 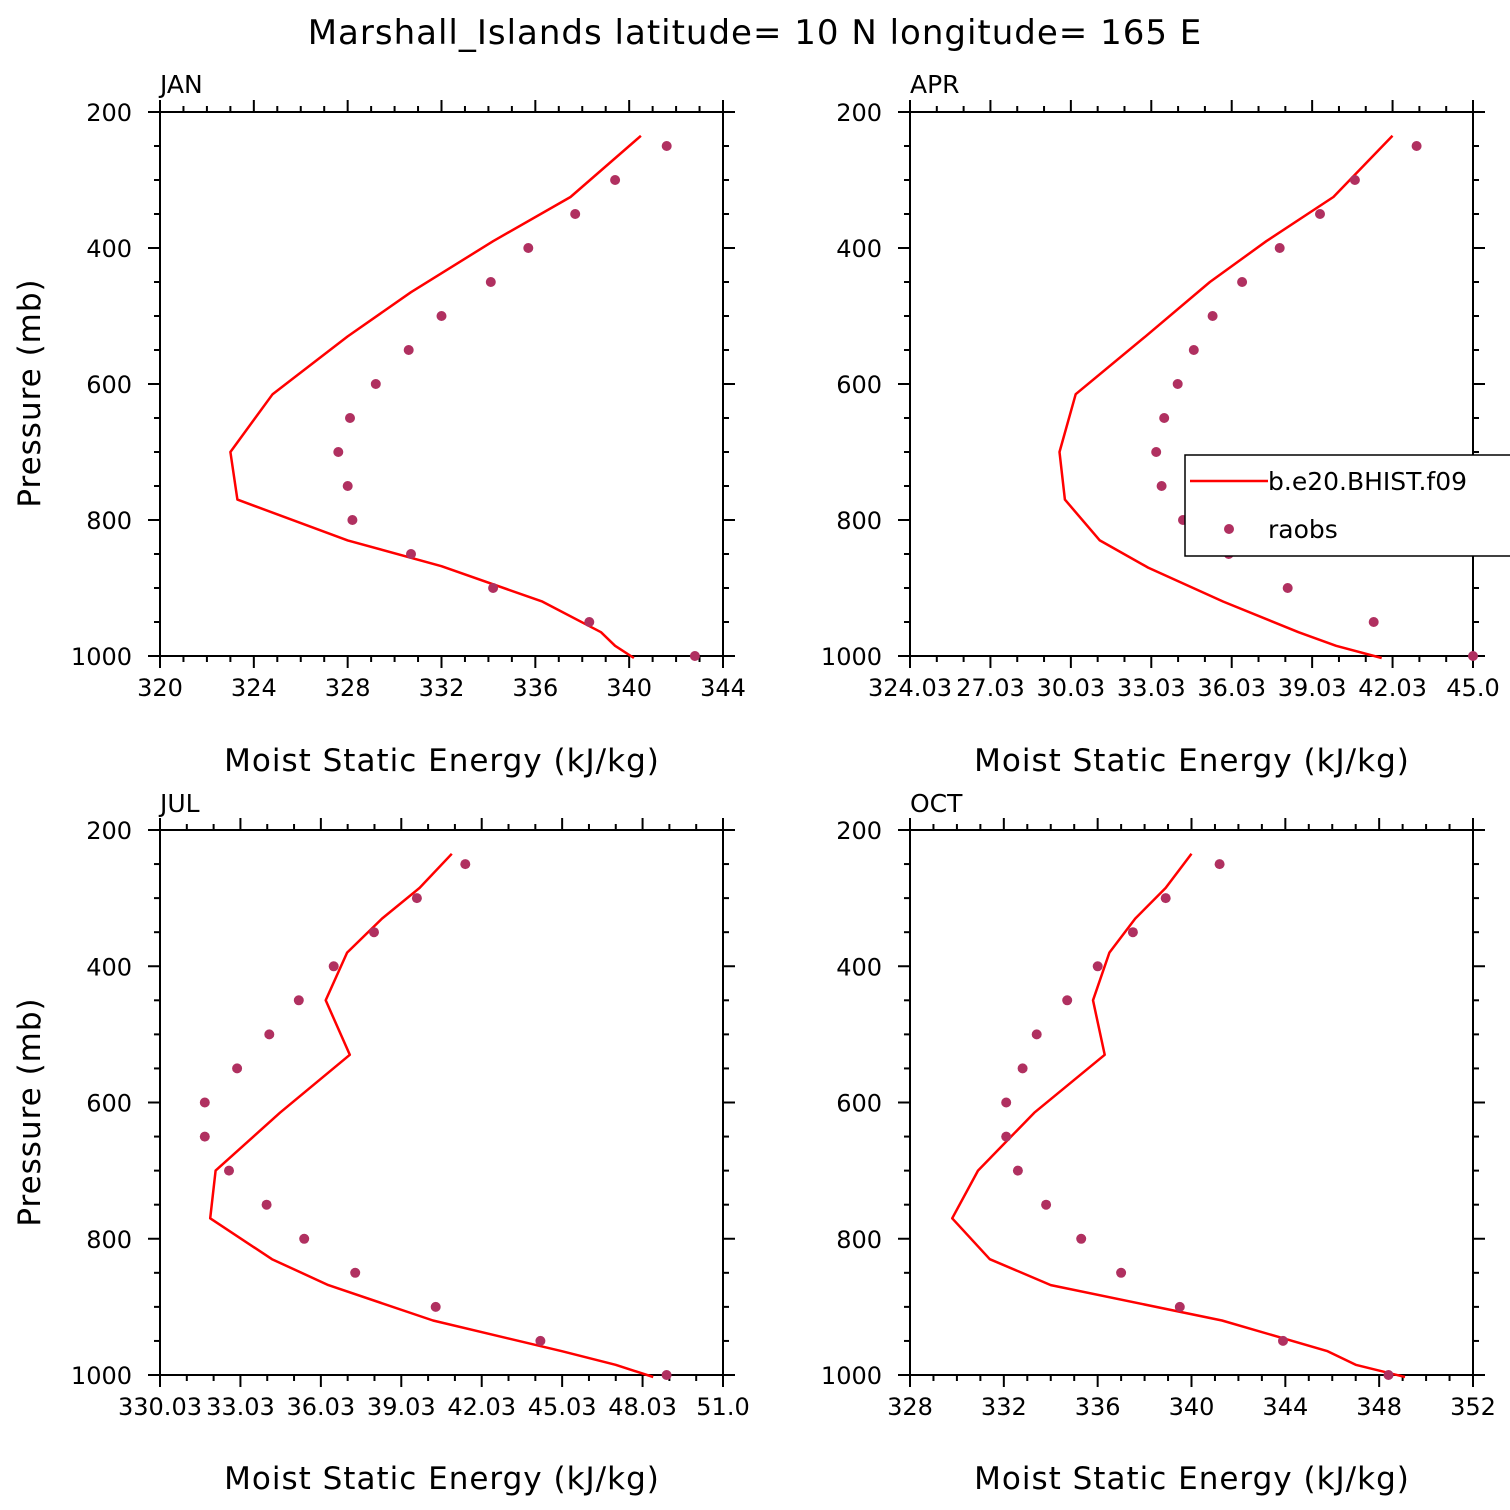 What do you see at coordinates (1379, 1407) in the screenshot?
I see `x-tick-label: 348` at bounding box center [1379, 1407].